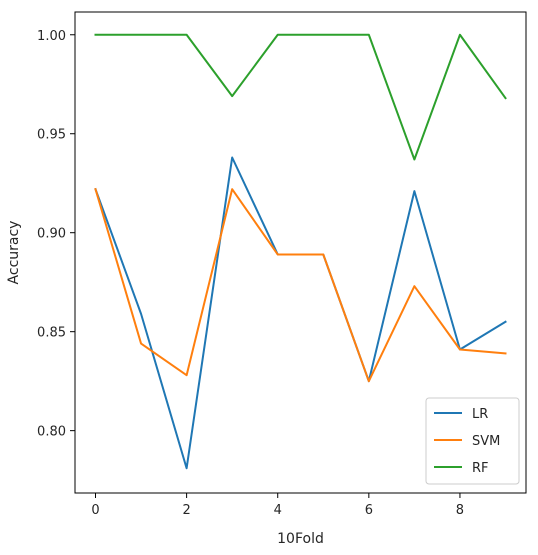 The width and height of the screenshot is (538, 555). I want to click on y-tick-label: 0.85, so click(51, 333).